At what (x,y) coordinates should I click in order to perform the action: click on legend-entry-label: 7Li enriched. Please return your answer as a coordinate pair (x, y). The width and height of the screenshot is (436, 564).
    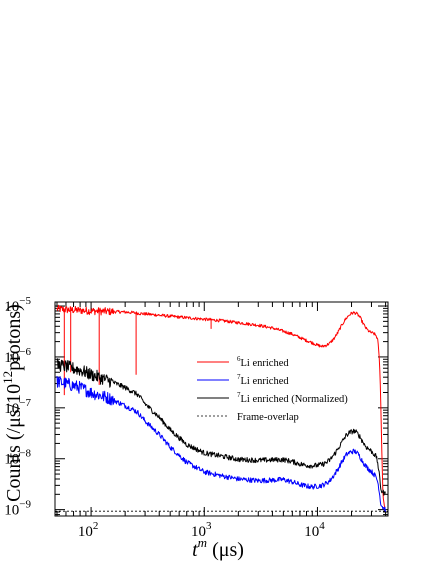
    Looking at the image, I should click on (263, 380).